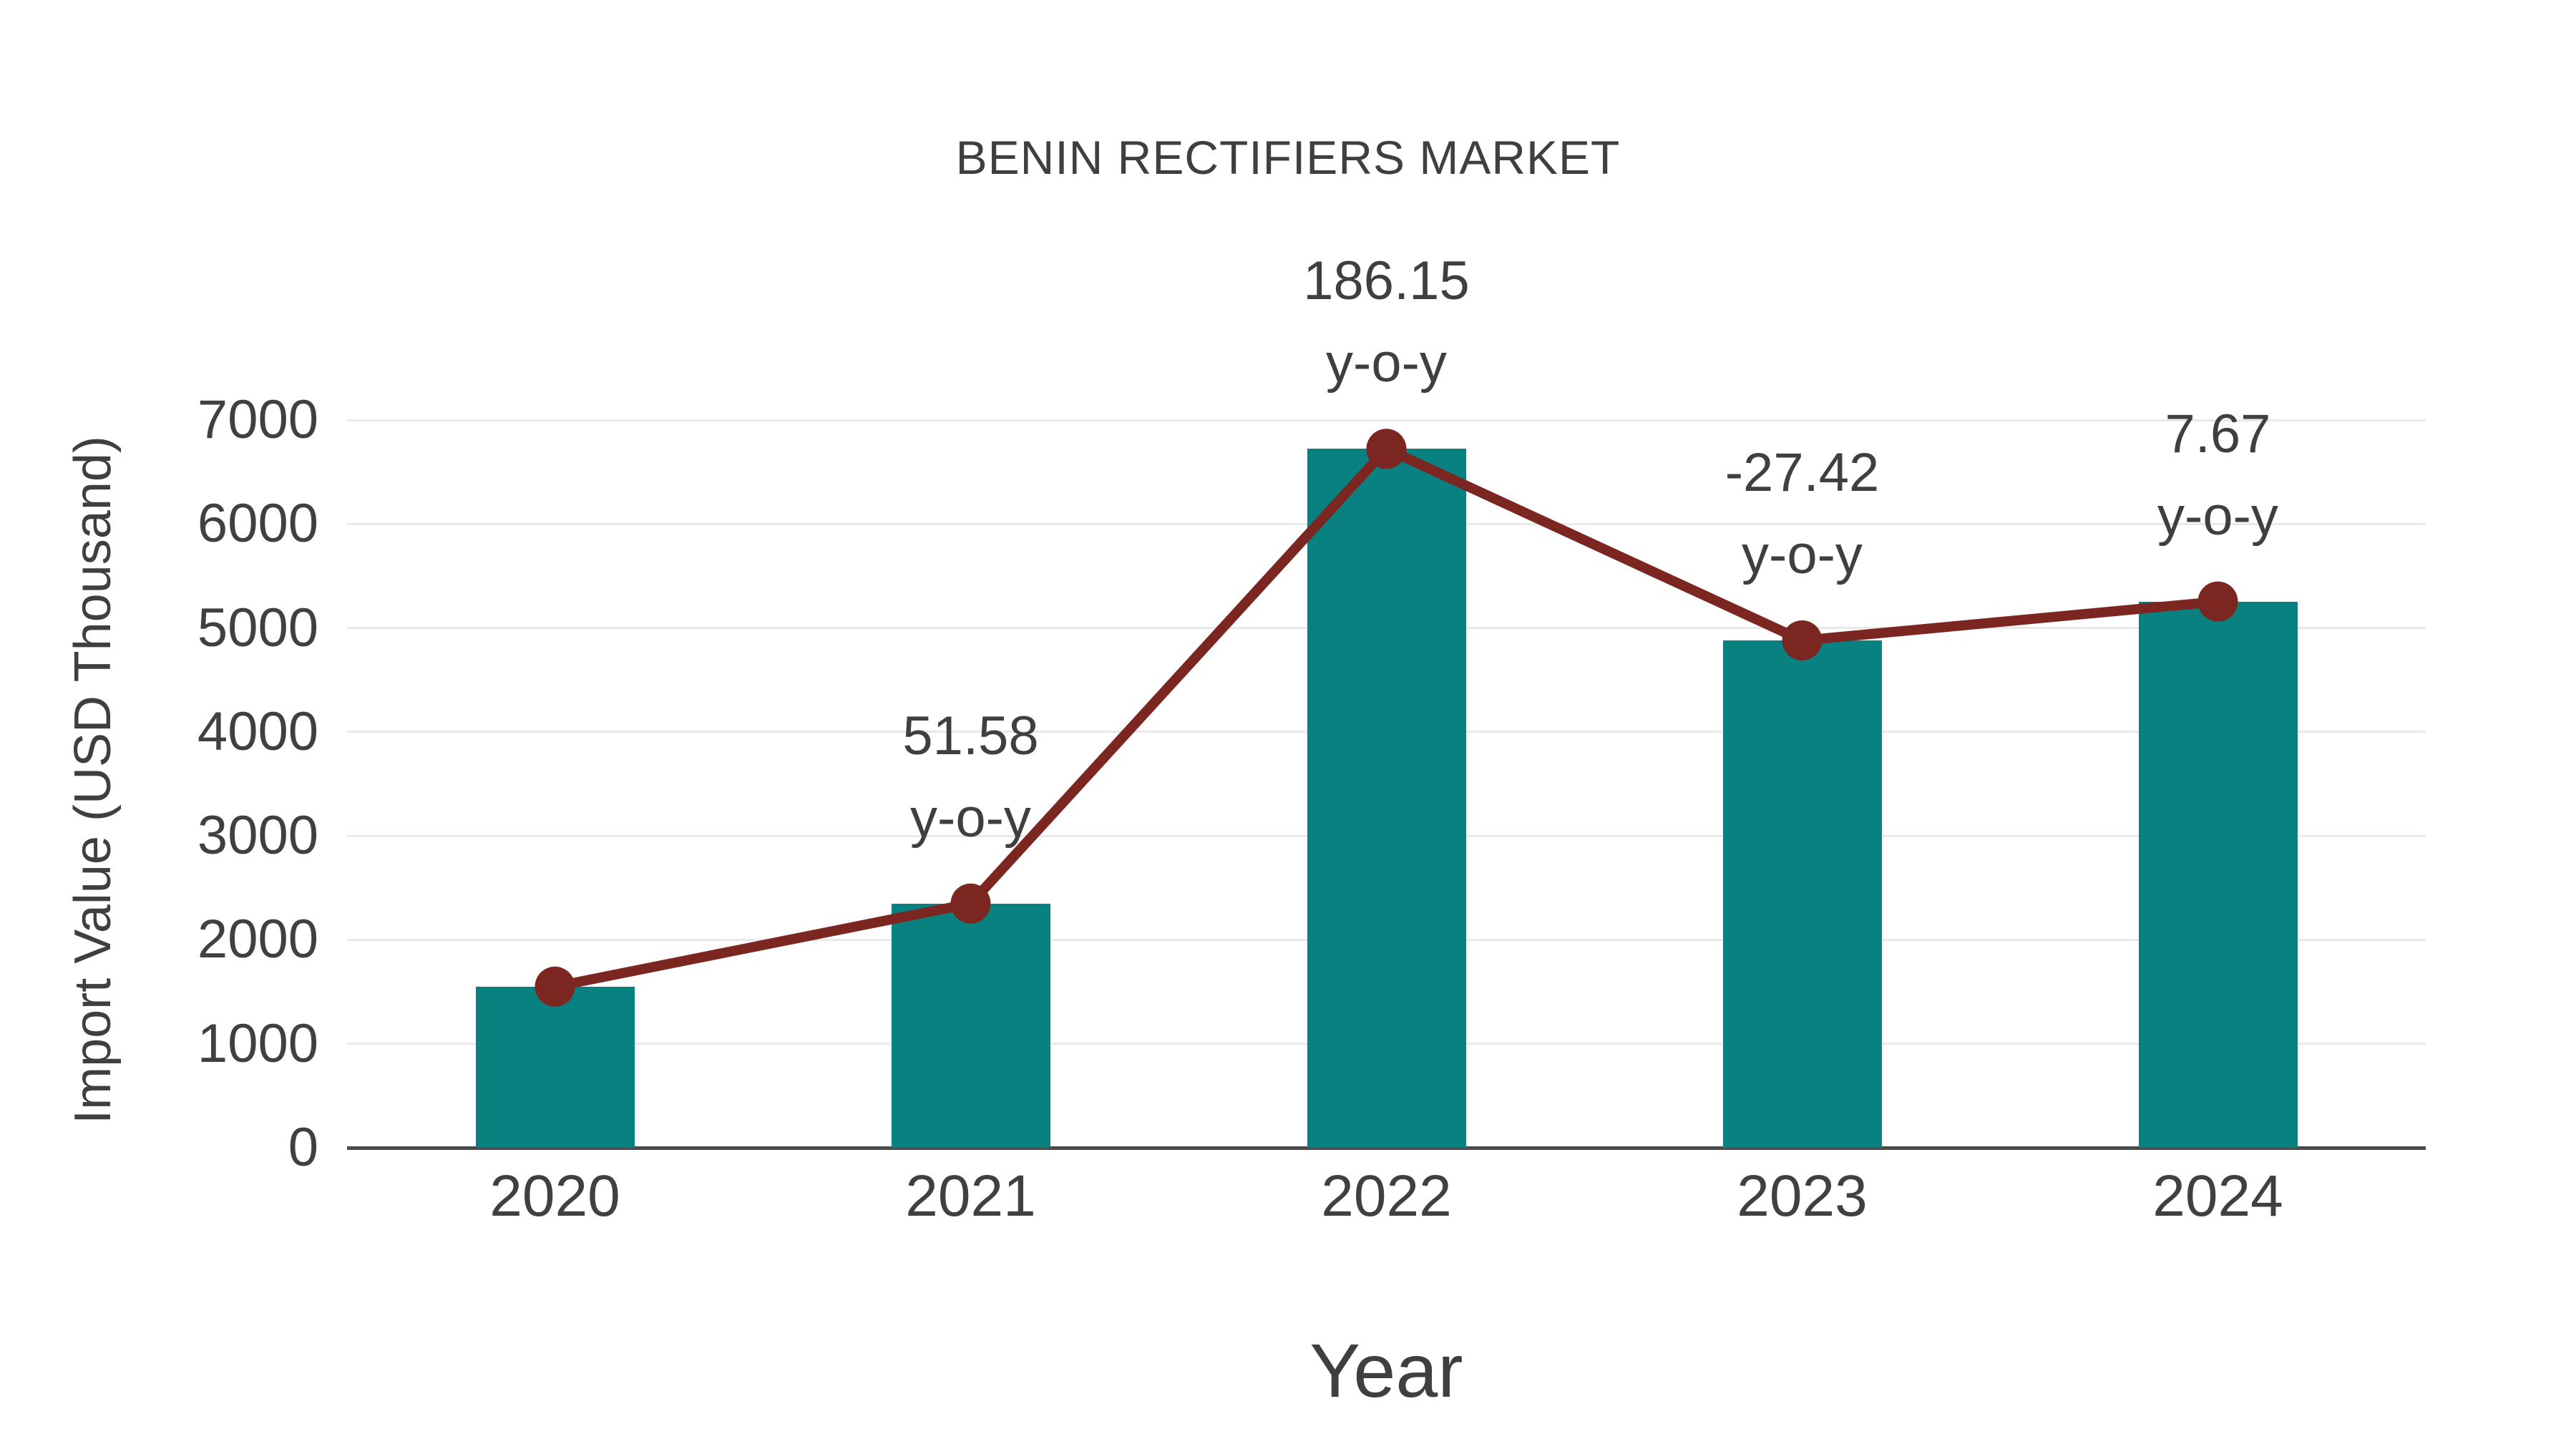  What do you see at coordinates (303, 1147) in the screenshot?
I see `y-tick-label: 0` at bounding box center [303, 1147].